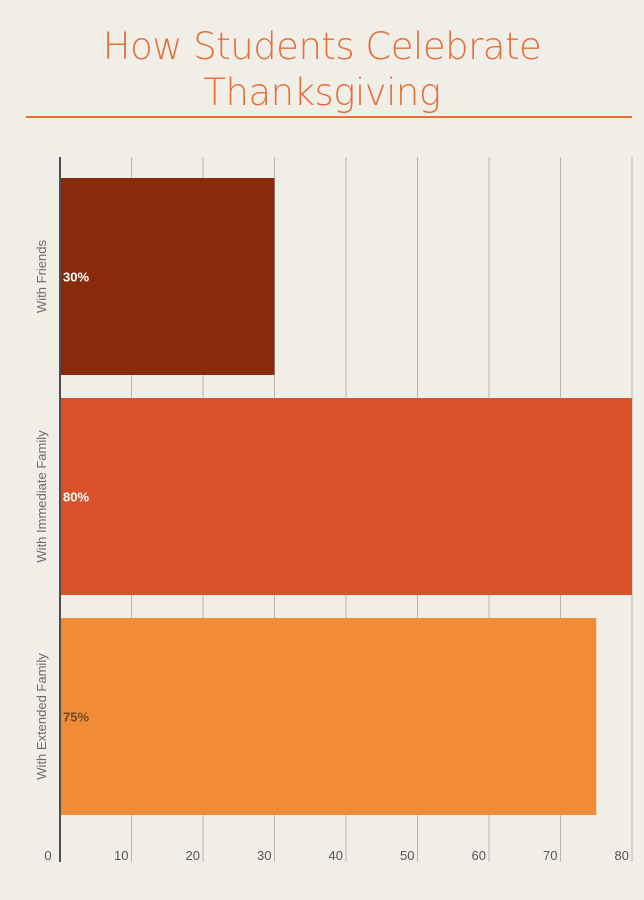  What do you see at coordinates (41, 716) in the screenshot?
I see `category-label-with-extended-family: With Extended Family` at bounding box center [41, 716].